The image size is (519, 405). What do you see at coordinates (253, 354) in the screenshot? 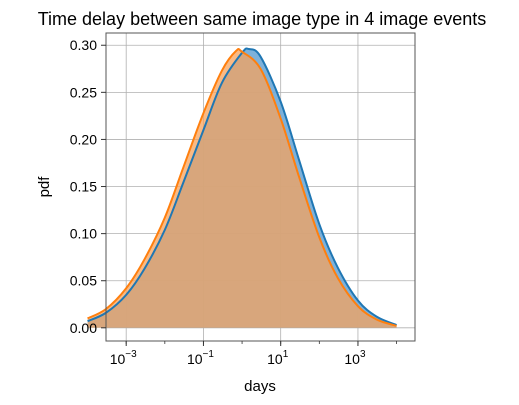
I see `x-axis-ticks: 10⁻³ 10⁻¹ 10¹ 10³` at bounding box center [253, 354].